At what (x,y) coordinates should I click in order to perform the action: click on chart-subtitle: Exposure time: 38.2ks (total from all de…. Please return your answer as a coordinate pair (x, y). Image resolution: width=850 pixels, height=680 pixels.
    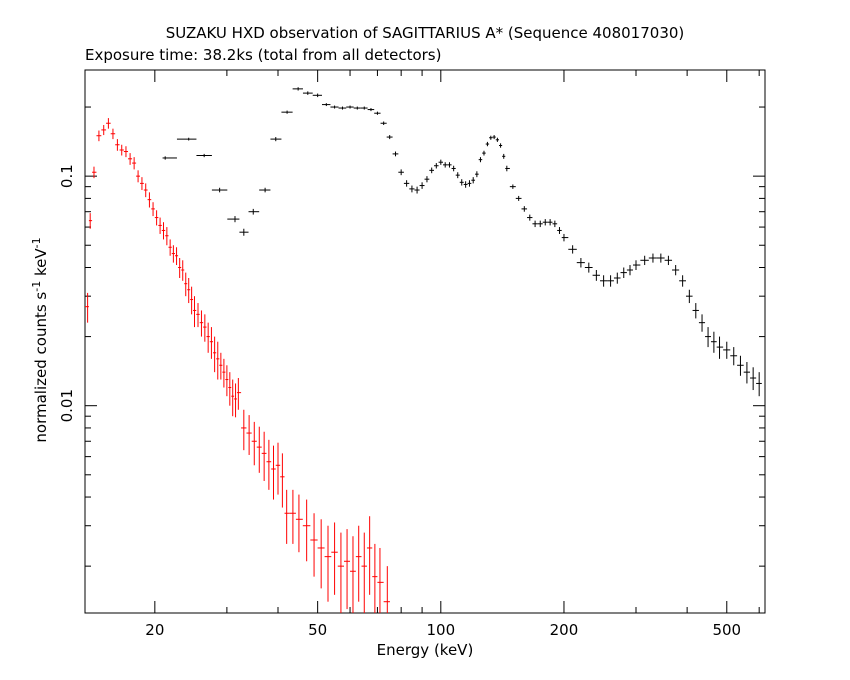
    Looking at the image, I should click on (263, 55).